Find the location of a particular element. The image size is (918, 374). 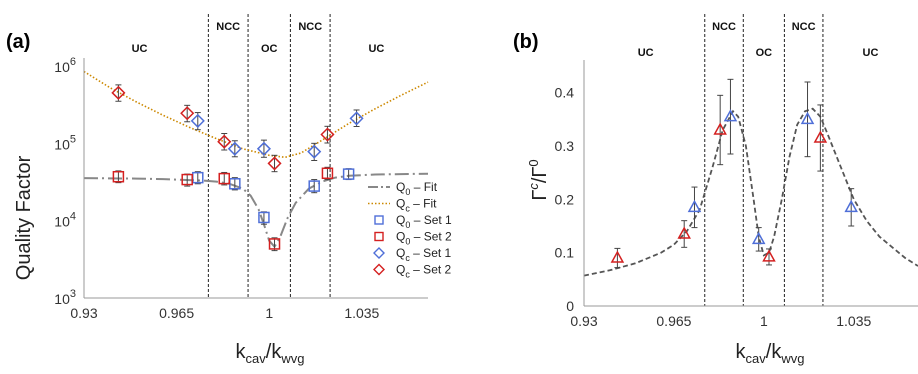

y-tick-label: 10⁴ is located at coordinates (65, 220).